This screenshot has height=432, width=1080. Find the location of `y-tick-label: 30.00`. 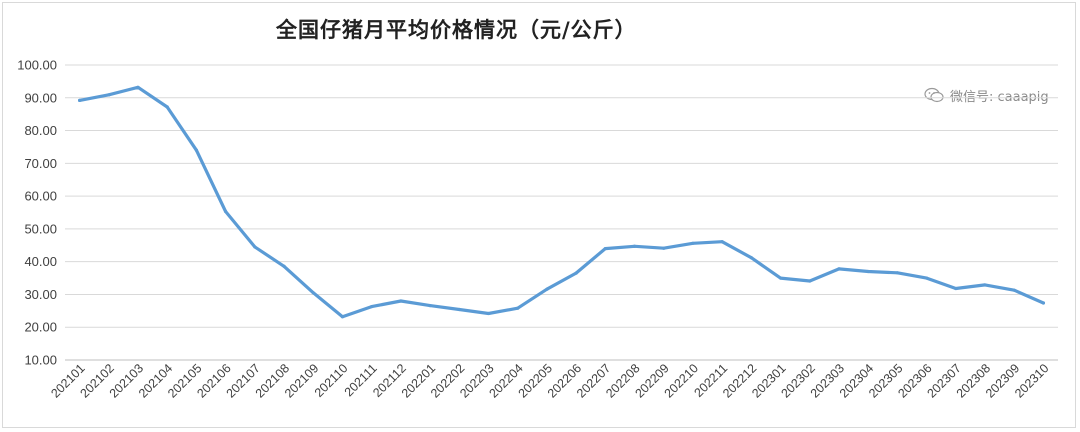

y-tick-label: 30.00 is located at coordinates (40, 294).